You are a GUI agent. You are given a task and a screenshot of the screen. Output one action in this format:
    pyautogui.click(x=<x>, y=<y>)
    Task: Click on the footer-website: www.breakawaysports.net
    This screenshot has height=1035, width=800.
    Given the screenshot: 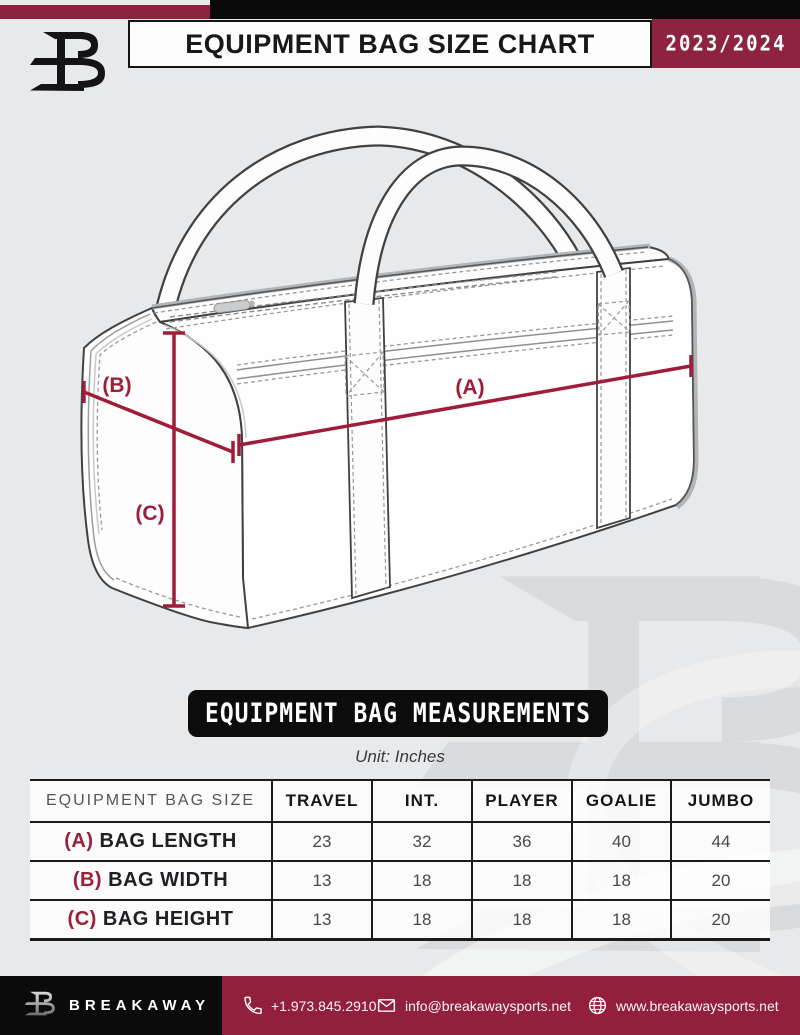 What is the action you would take?
    pyautogui.click(x=683, y=1005)
    